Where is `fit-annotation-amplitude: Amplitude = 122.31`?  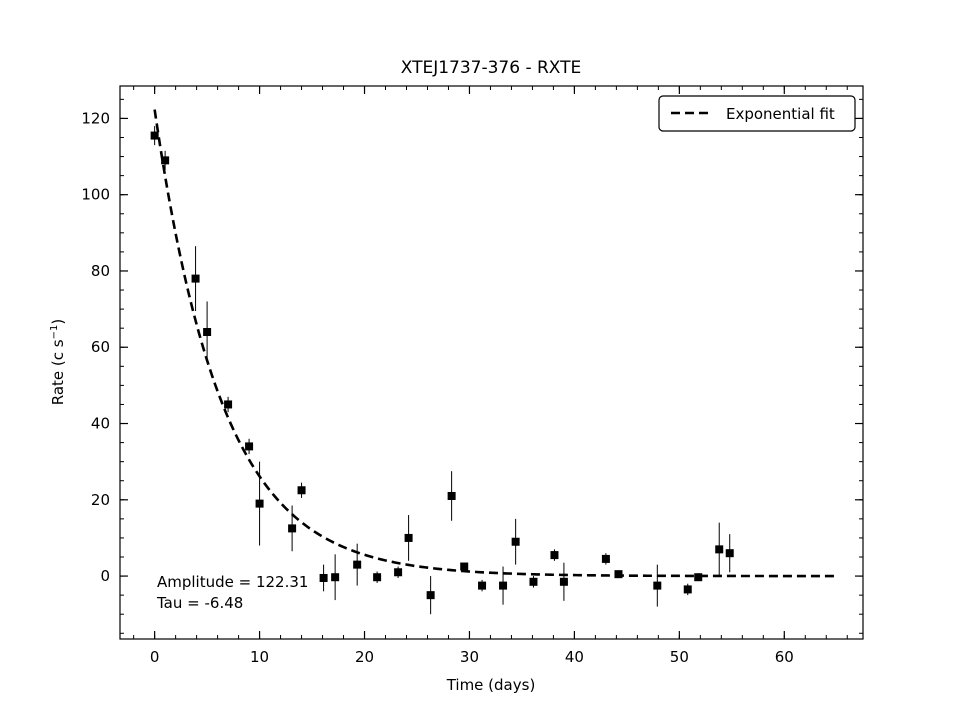 fit-annotation-amplitude: Amplitude = 122.31 is located at coordinates (232, 582).